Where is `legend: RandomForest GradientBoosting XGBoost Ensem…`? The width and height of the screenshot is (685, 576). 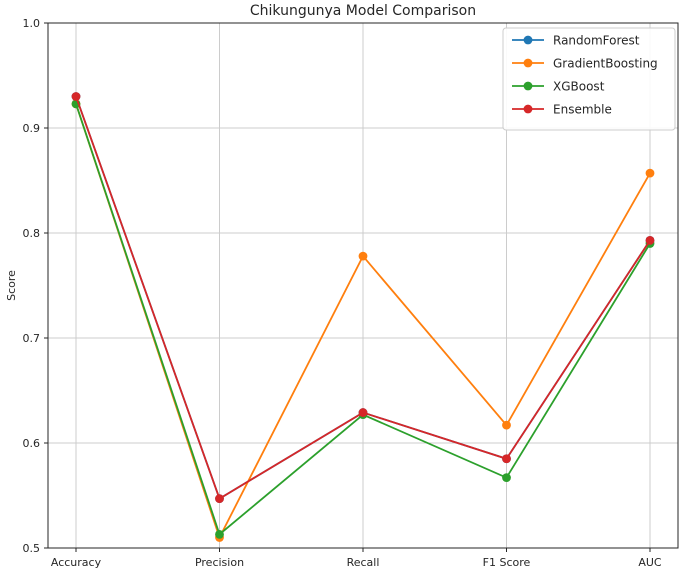
legend: RandomForest GradientBoosting XGBoost Ensem… is located at coordinates (589, 79).